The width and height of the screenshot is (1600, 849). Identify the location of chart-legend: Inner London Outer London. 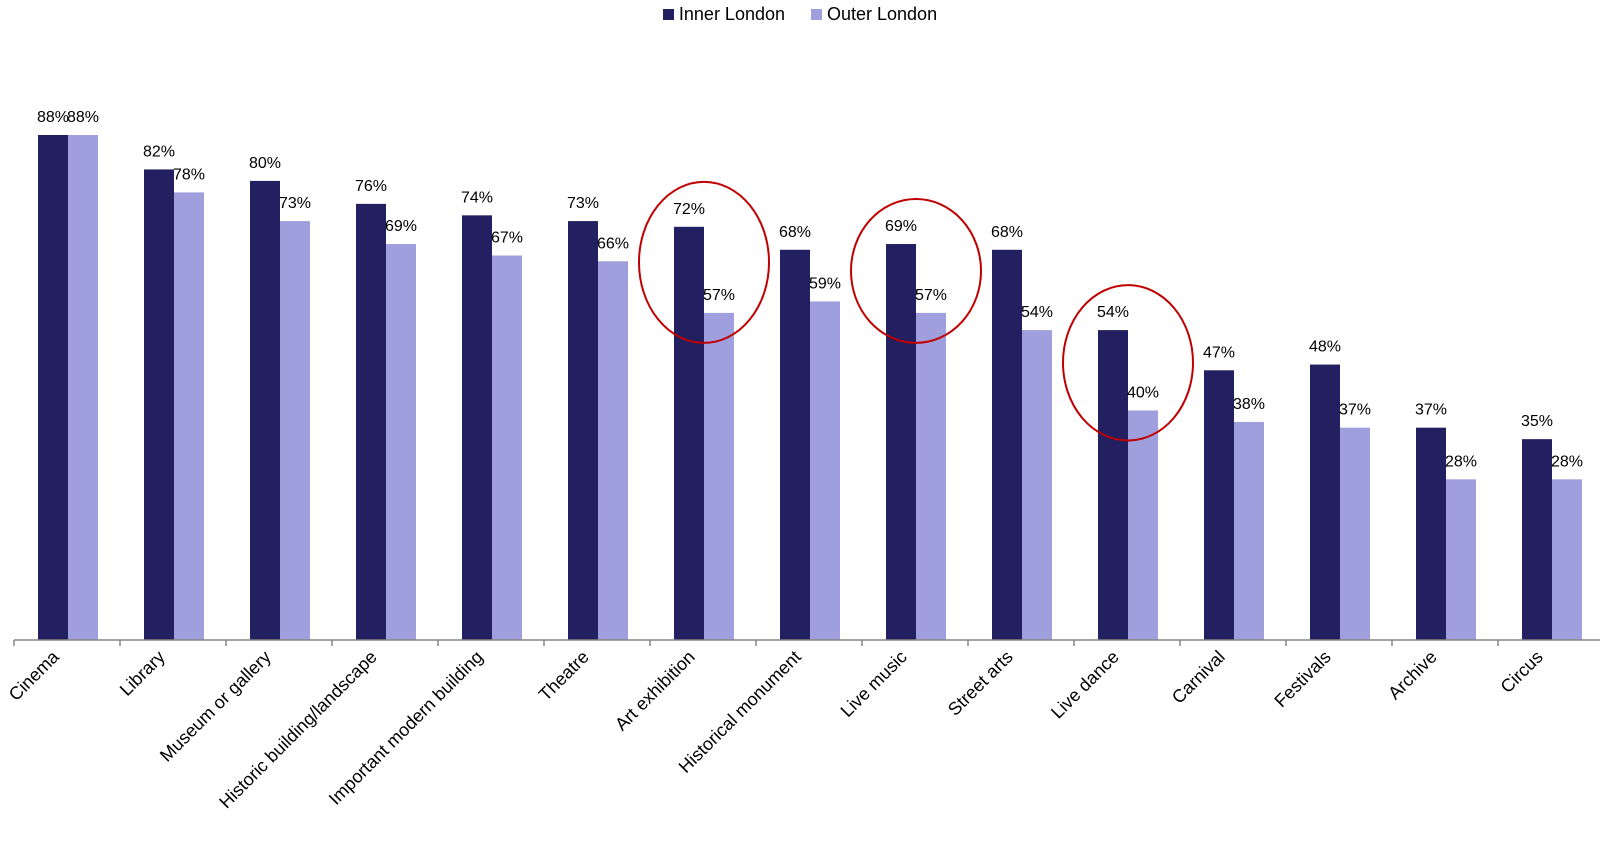
(800, 14).